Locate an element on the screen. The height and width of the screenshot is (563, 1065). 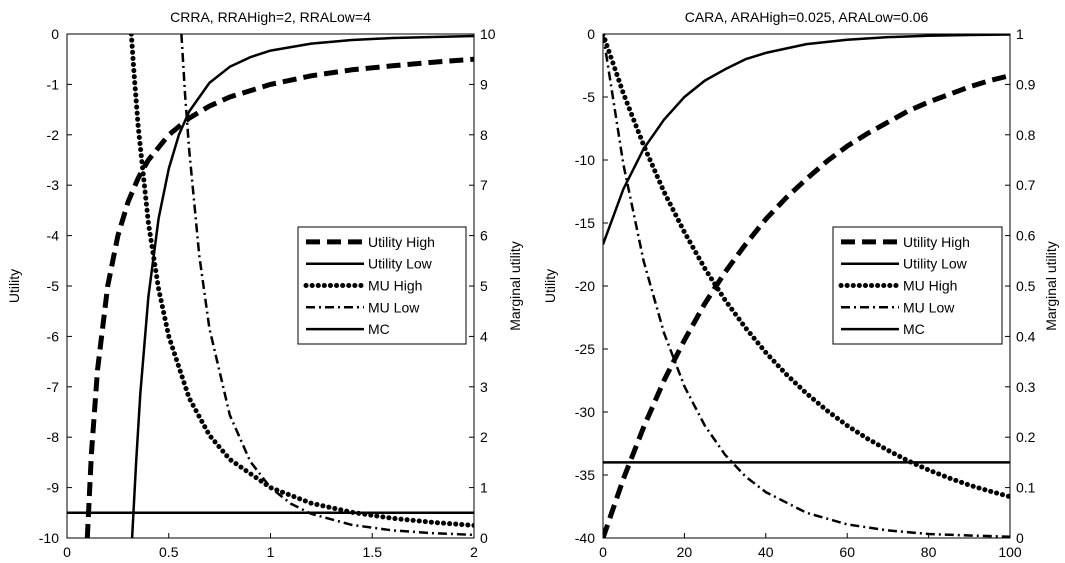
x-tick-label: 40 is located at coordinates (766, 552).